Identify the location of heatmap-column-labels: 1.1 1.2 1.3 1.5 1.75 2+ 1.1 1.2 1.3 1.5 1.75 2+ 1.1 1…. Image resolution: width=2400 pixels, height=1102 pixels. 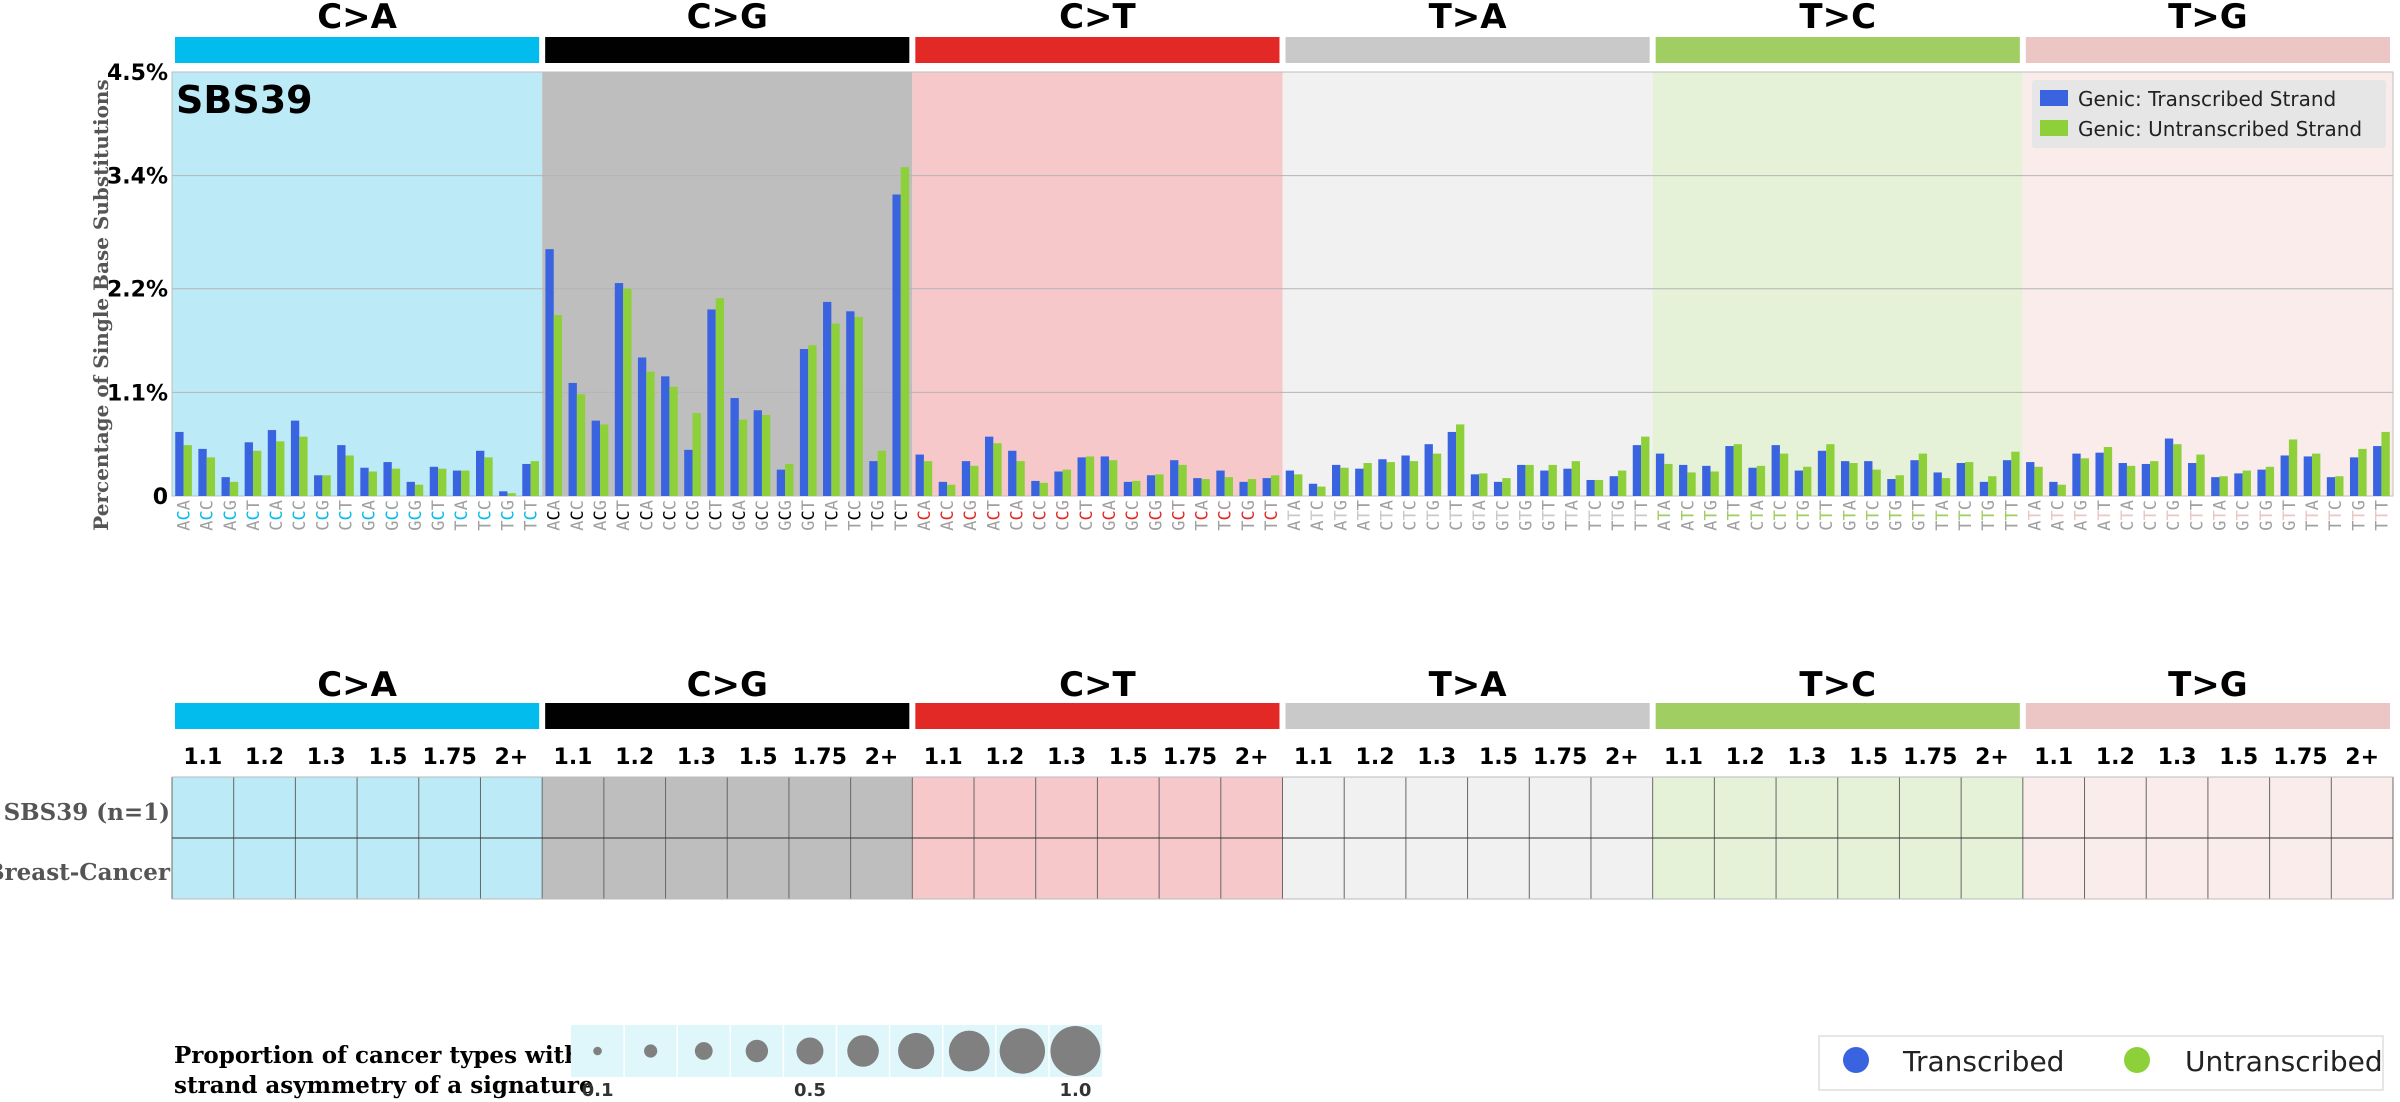
(1281, 757).